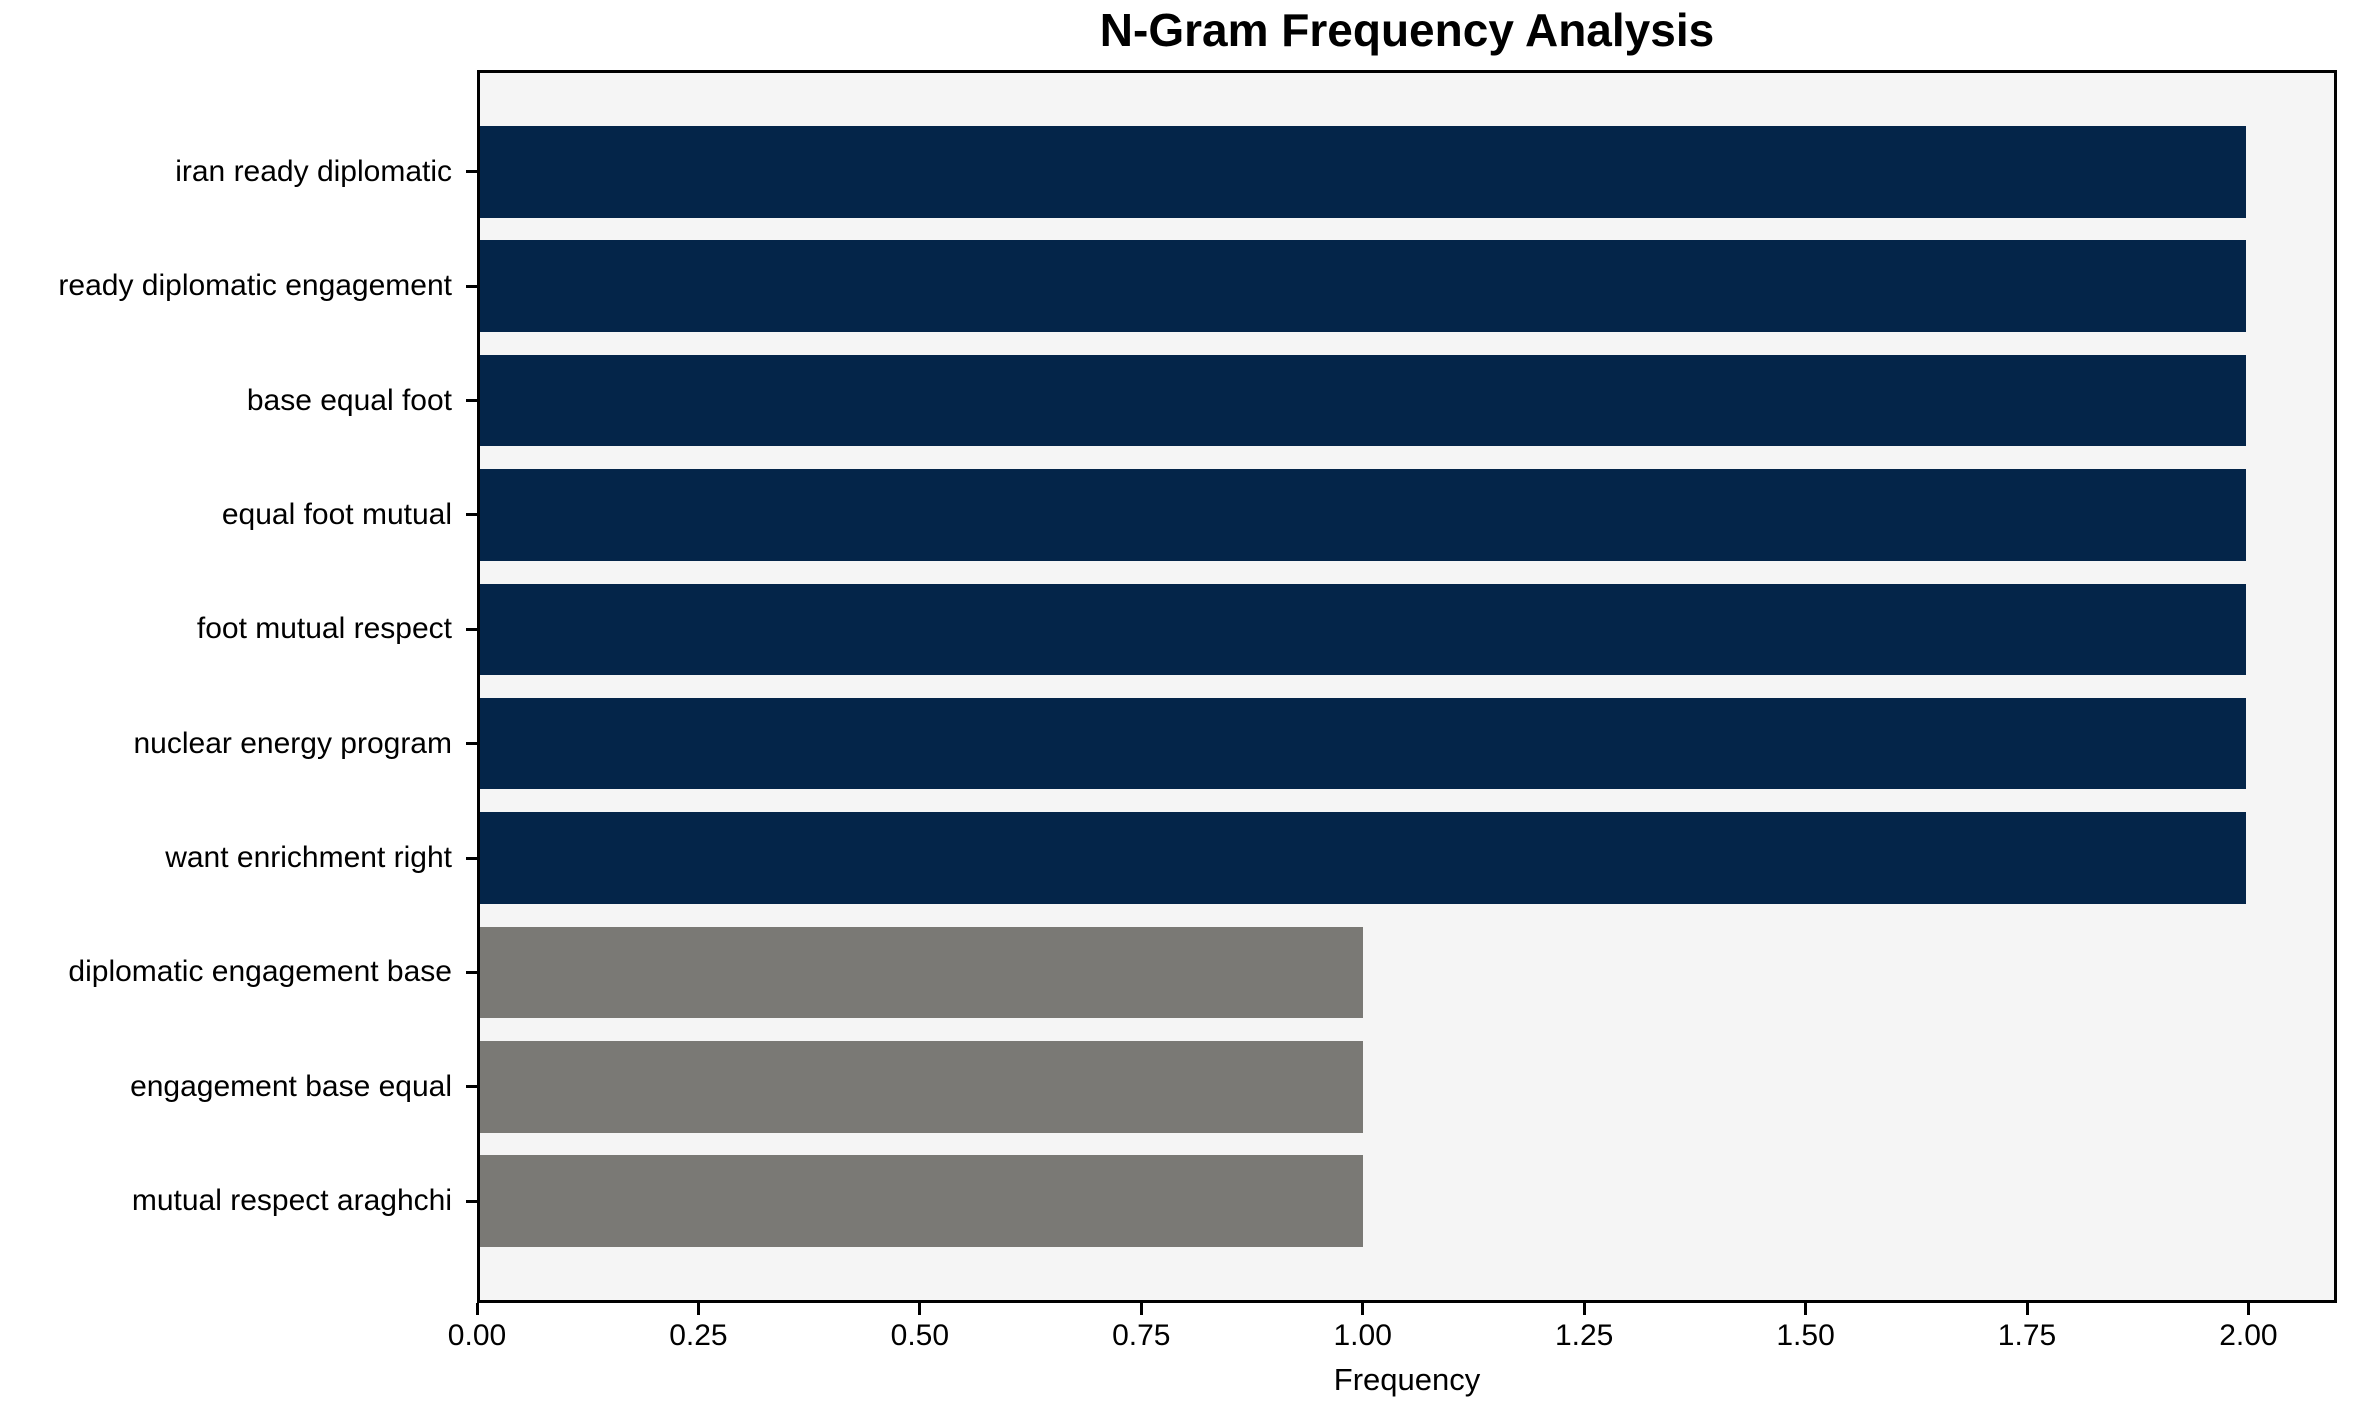 This screenshot has height=1414, width=2357. I want to click on y-tick-label: base equal foot, so click(349, 400).